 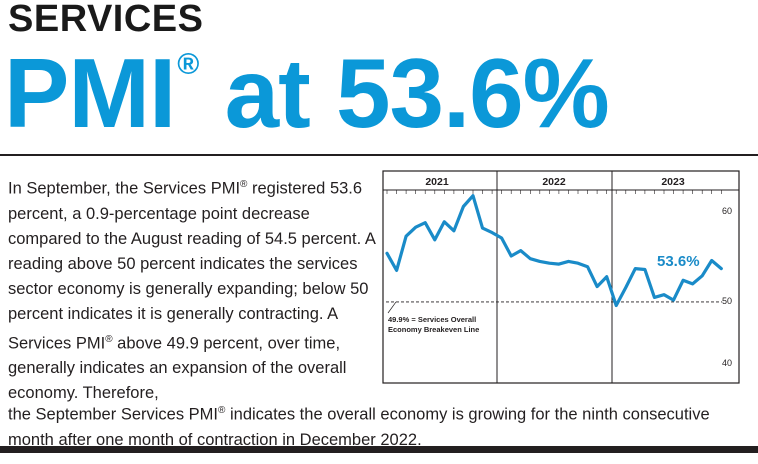 I want to click on breakeven-label-line2: Economy Breakeven Line, so click(x=433, y=329).